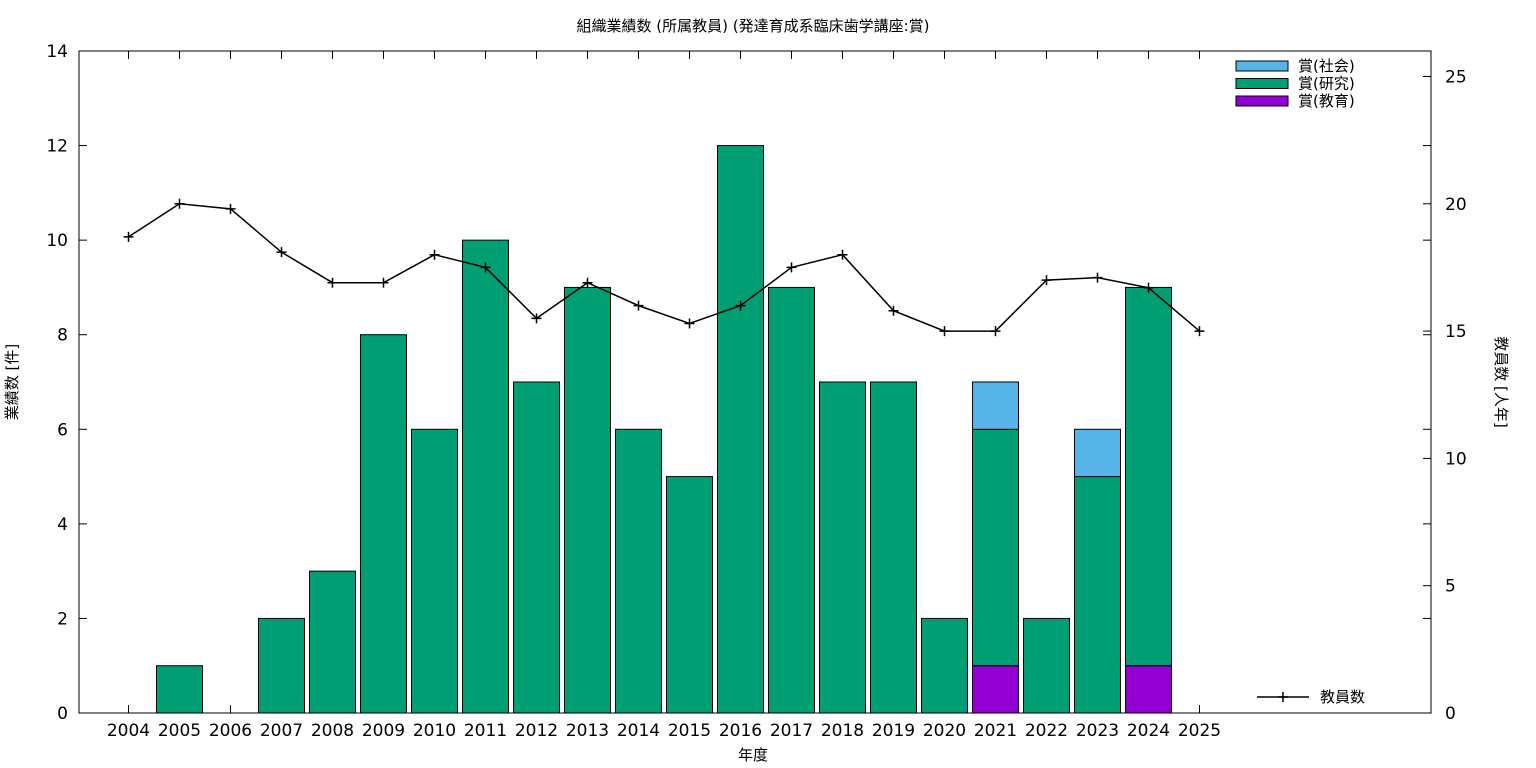 This screenshot has width=1536, height=768. What do you see at coordinates (1456, 332) in the screenshot?
I see `y2-tick-label: 15` at bounding box center [1456, 332].